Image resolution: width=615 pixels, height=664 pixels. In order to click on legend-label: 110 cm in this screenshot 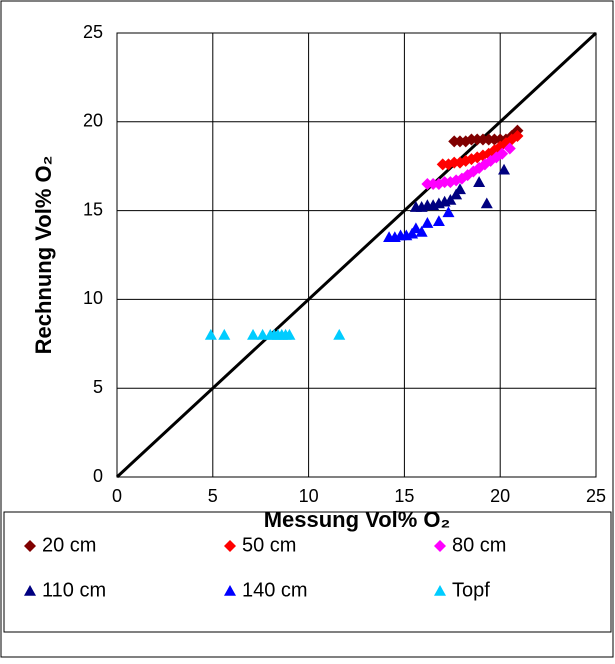, I will do `click(74, 590)`.